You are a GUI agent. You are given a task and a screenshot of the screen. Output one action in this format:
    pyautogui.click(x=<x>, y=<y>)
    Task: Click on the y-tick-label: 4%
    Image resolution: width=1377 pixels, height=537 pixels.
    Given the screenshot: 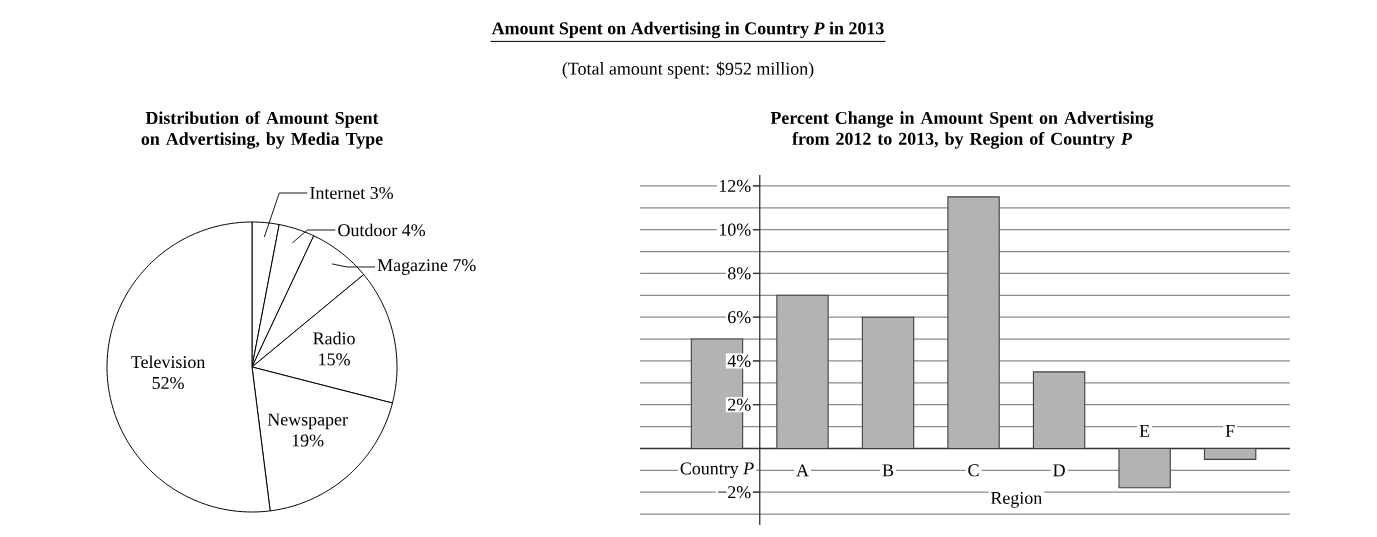 What is the action you would take?
    pyautogui.click(x=739, y=361)
    